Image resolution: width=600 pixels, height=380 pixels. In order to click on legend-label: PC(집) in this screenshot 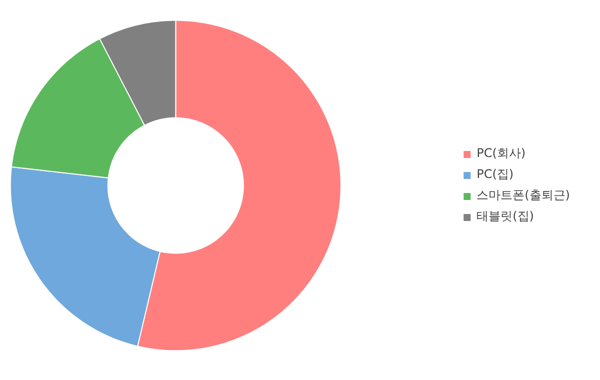, I will do `click(495, 174)`.